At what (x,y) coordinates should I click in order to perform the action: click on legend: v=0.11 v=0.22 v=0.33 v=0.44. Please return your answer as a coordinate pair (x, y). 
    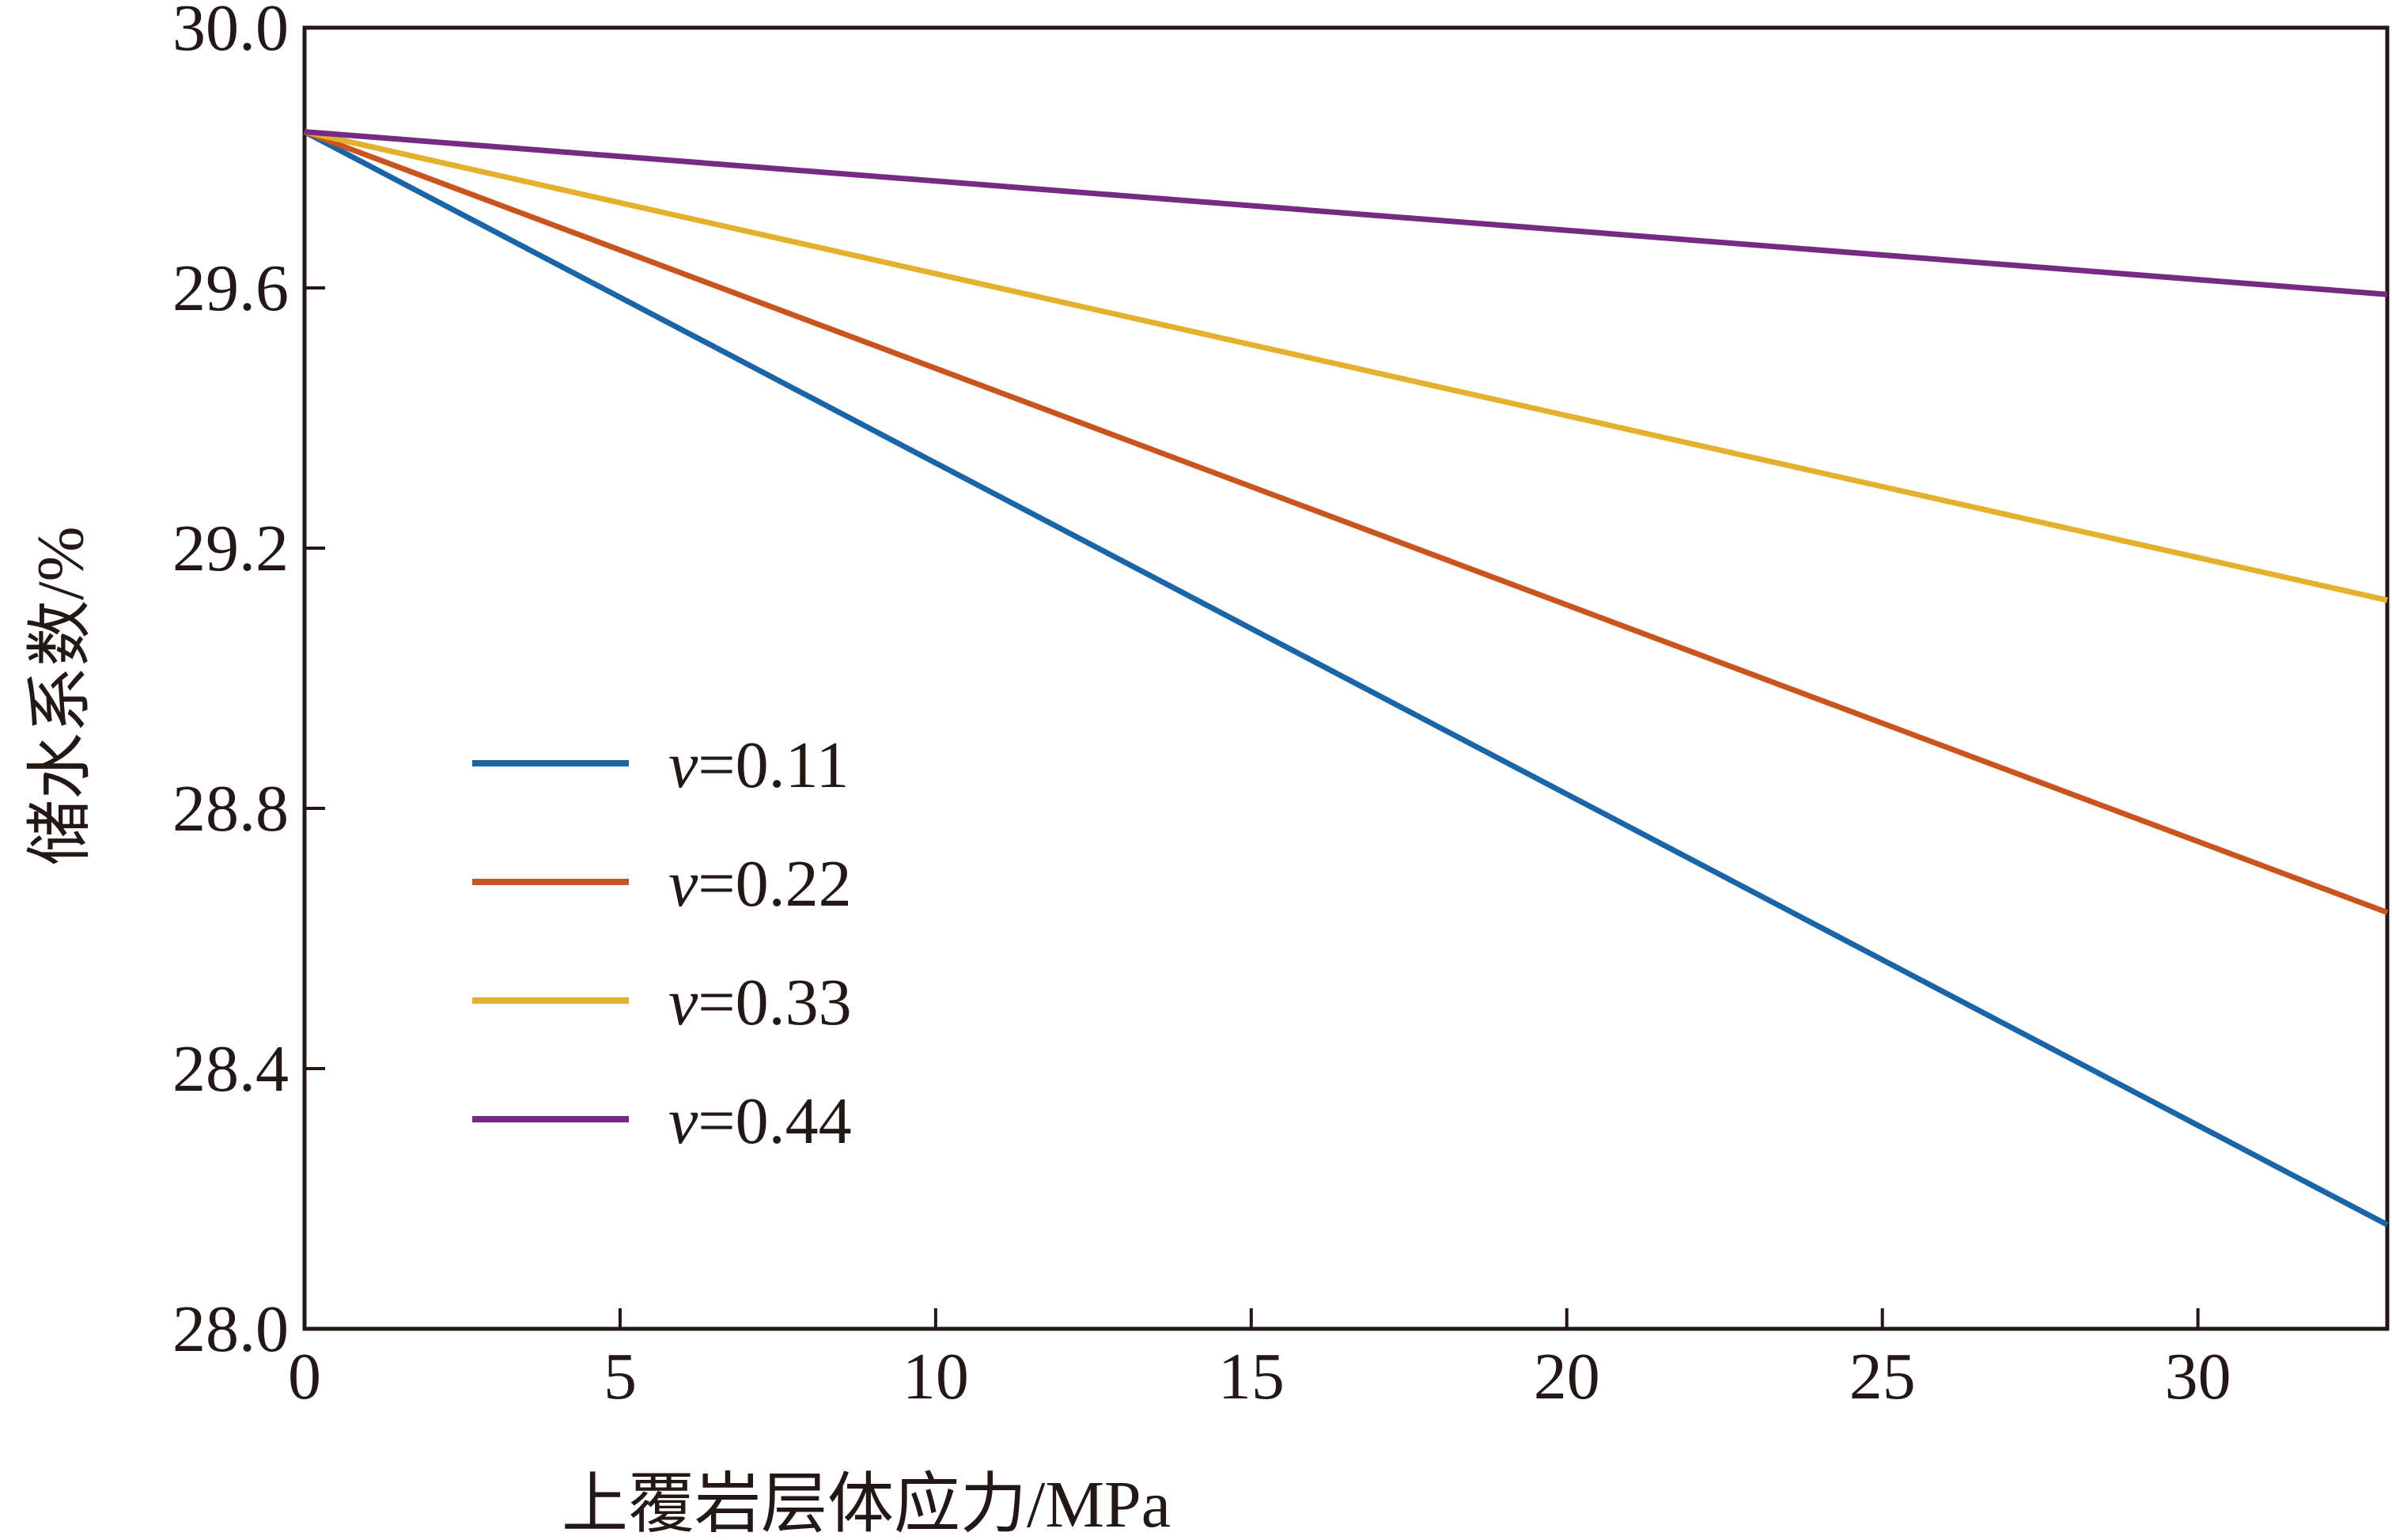
    Looking at the image, I should click on (662, 943).